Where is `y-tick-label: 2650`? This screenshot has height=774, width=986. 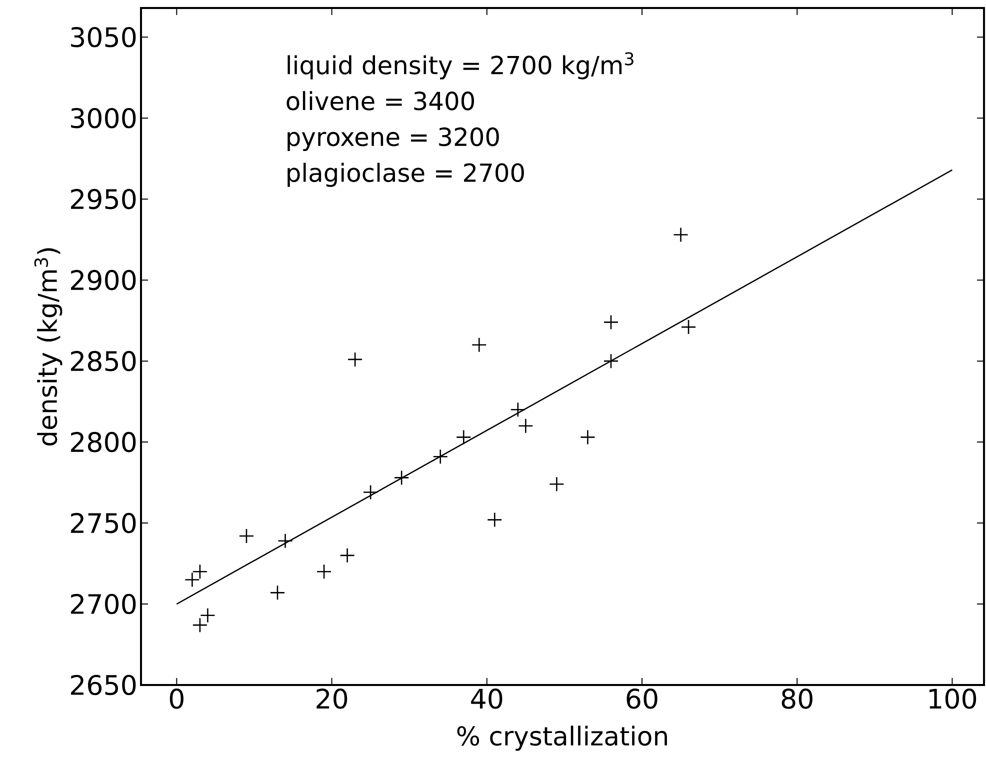
y-tick-label: 2650 is located at coordinates (103, 685).